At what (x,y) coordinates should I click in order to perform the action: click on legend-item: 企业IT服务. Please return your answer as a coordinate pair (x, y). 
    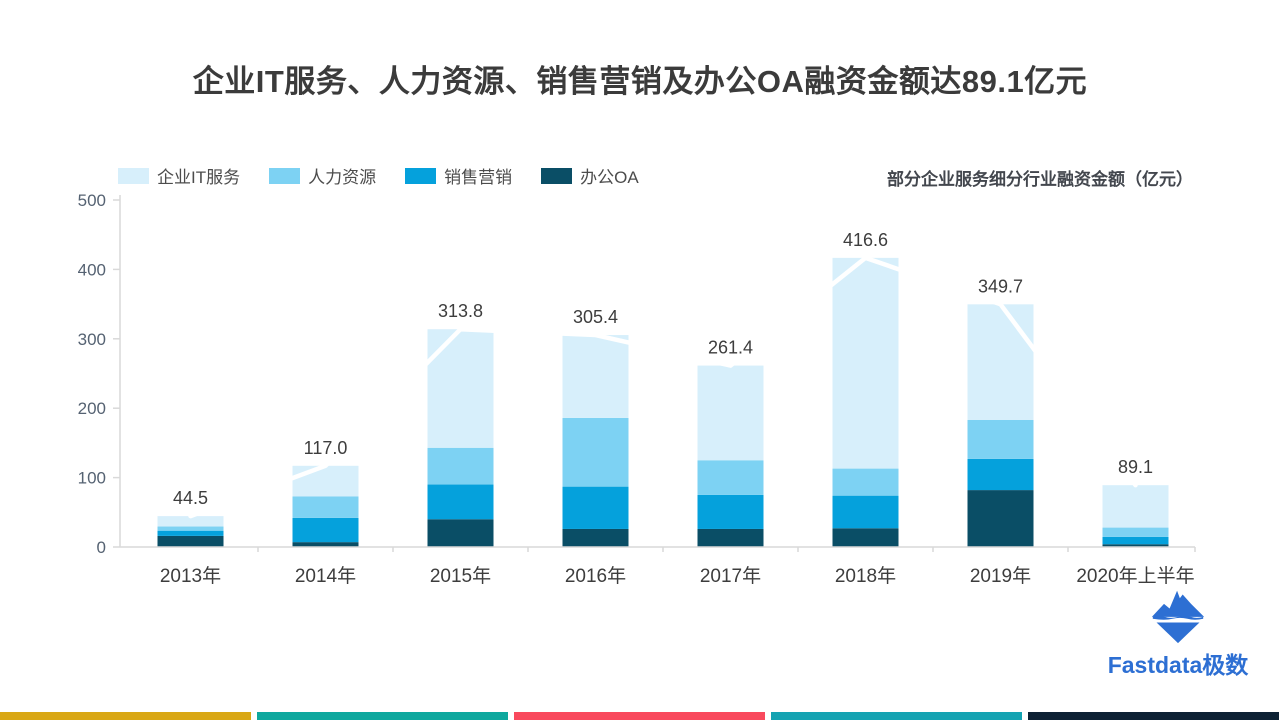
    Looking at the image, I should click on (179, 175).